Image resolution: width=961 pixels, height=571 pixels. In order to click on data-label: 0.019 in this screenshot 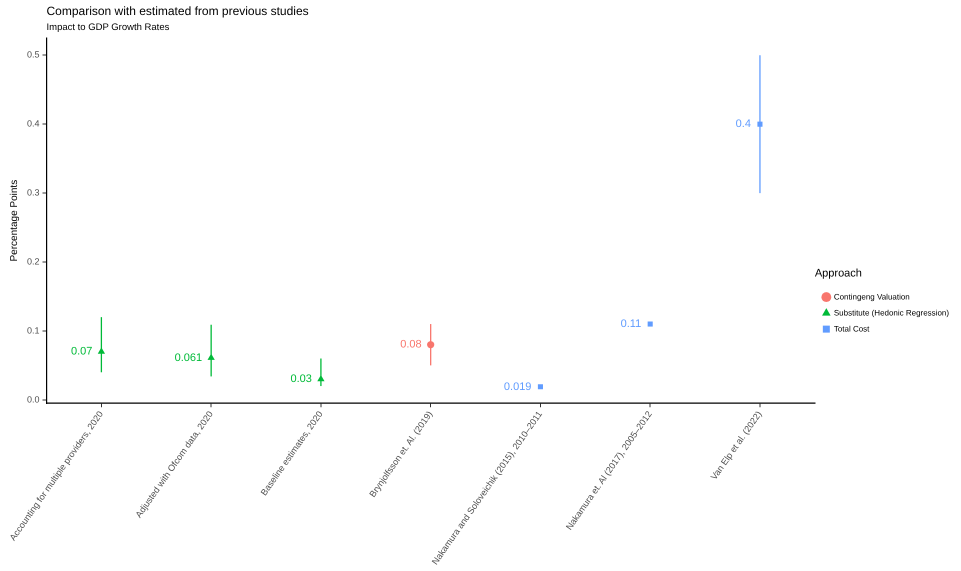, I will do `click(518, 386)`.